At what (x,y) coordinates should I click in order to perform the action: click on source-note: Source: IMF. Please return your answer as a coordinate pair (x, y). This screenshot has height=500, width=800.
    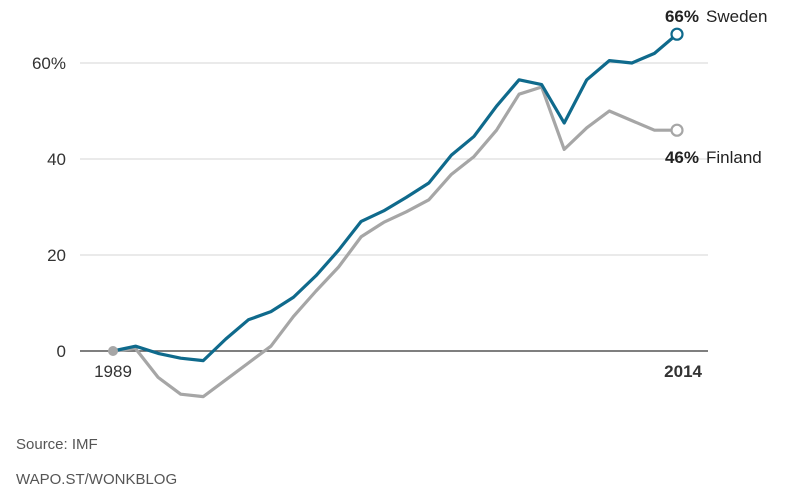
    Looking at the image, I should click on (57, 444).